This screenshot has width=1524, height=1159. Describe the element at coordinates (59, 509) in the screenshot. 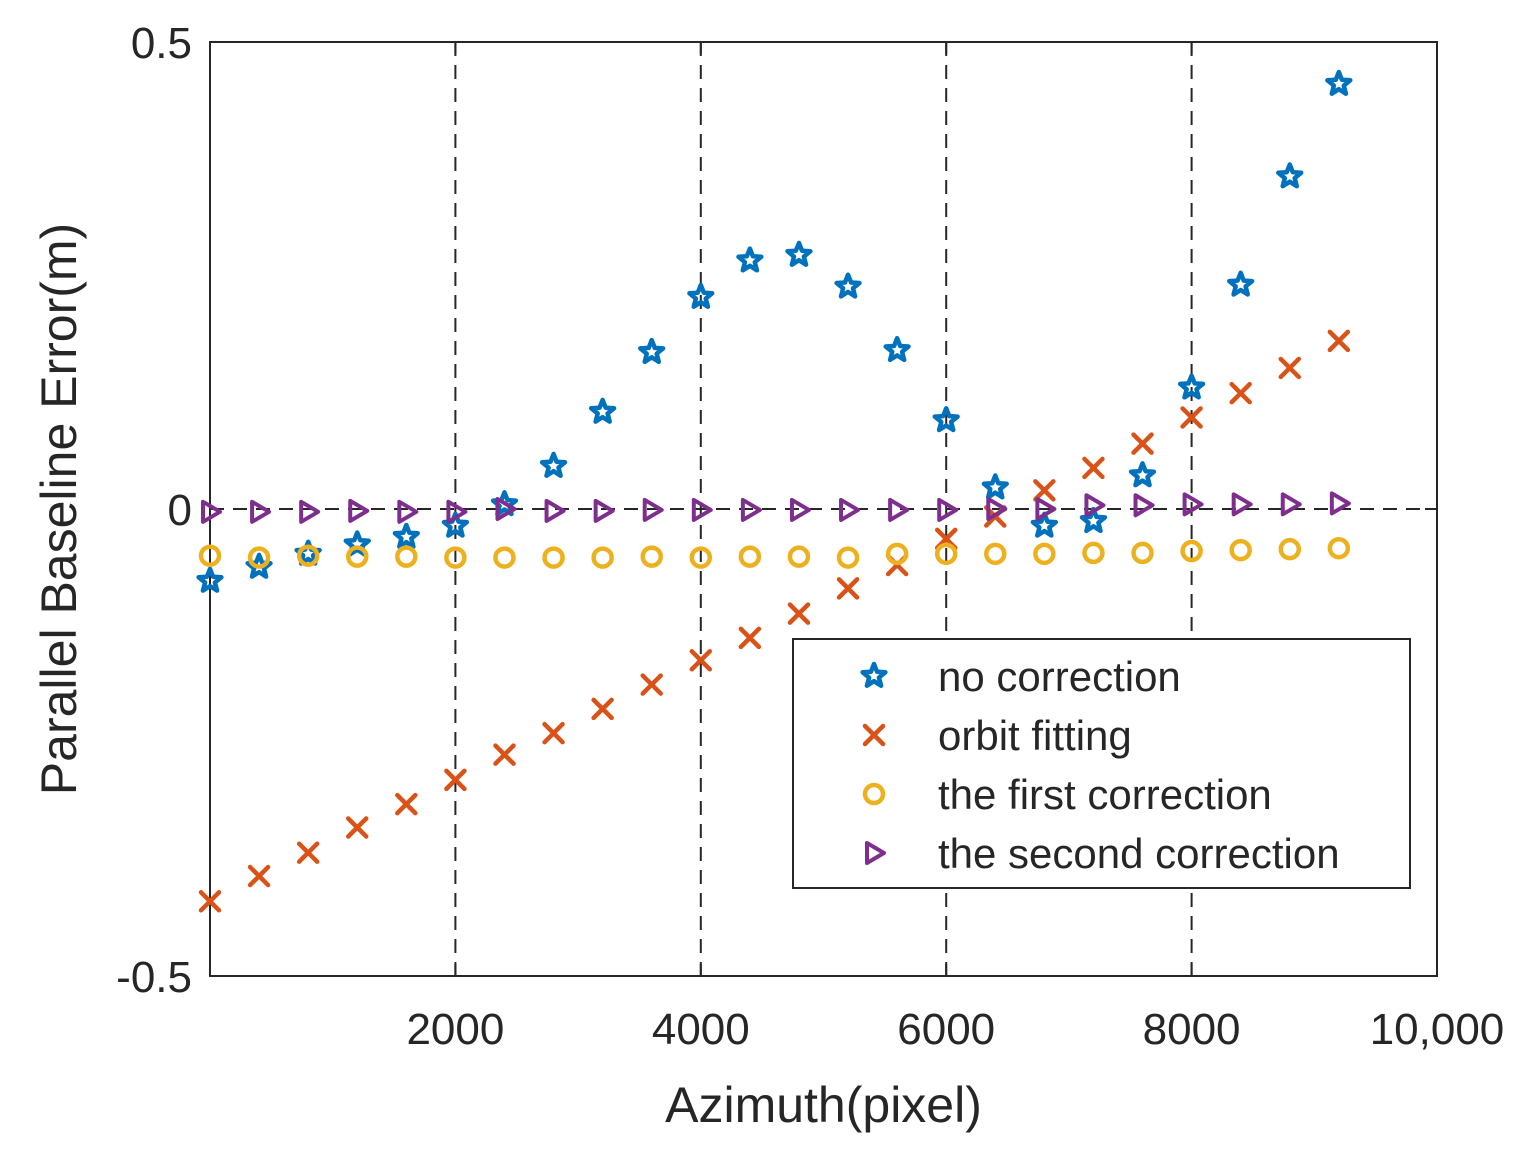

I see `y-axis-title: Parallel Baseline Error(m)` at that location.